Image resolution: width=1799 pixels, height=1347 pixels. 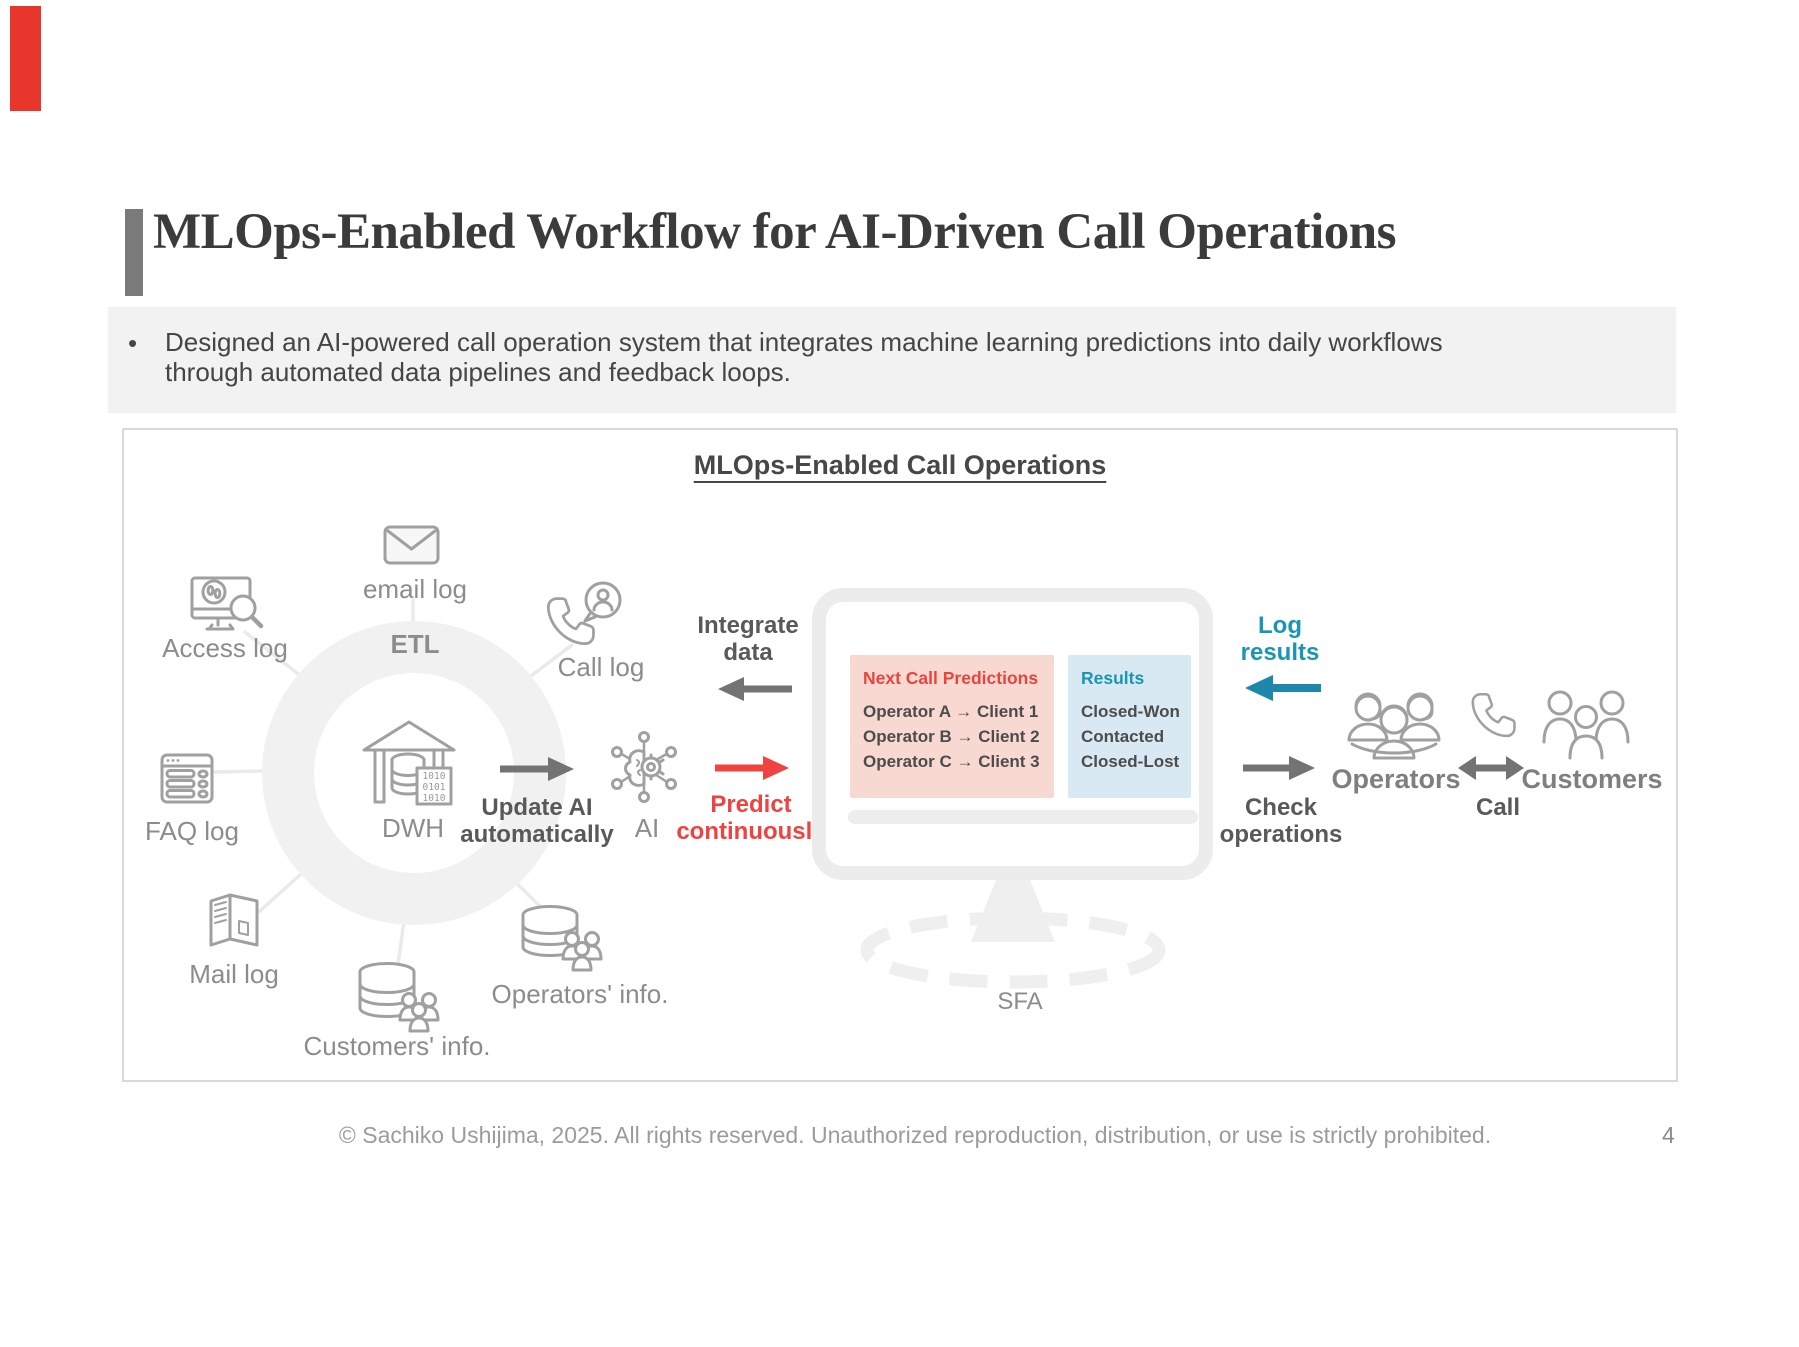 I want to click on customers-info-icon, so click(x=398, y=998).